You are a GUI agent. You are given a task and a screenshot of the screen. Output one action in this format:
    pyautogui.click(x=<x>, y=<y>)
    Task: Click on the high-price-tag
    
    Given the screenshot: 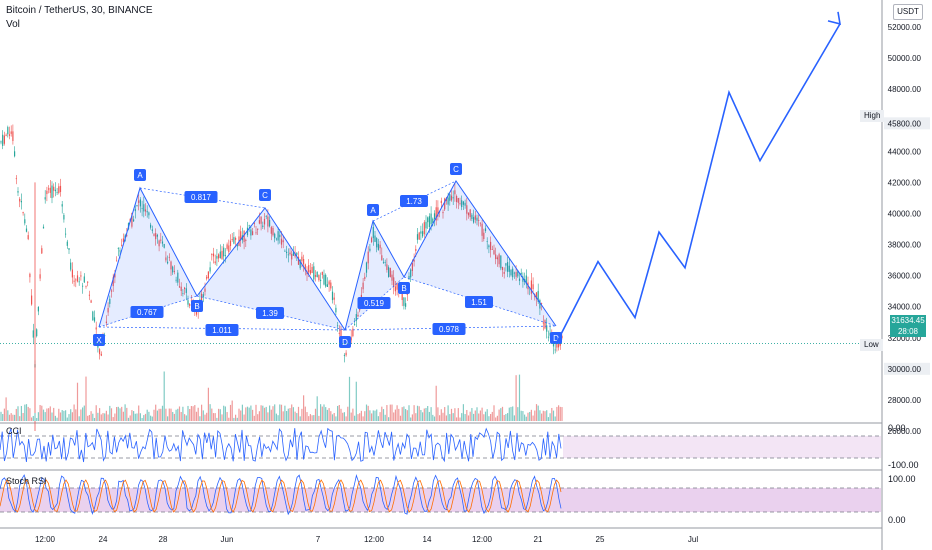 What is the action you would take?
    pyautogui.click(x=907, y=123)
    